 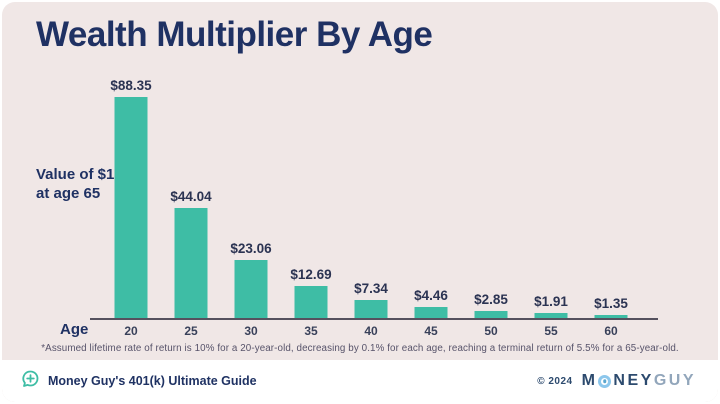 What do you see at coordinates (68, 193) in the screenshot?
I see `y-axis-annotation-line2: at age 65` at bounding box center [68, 193].